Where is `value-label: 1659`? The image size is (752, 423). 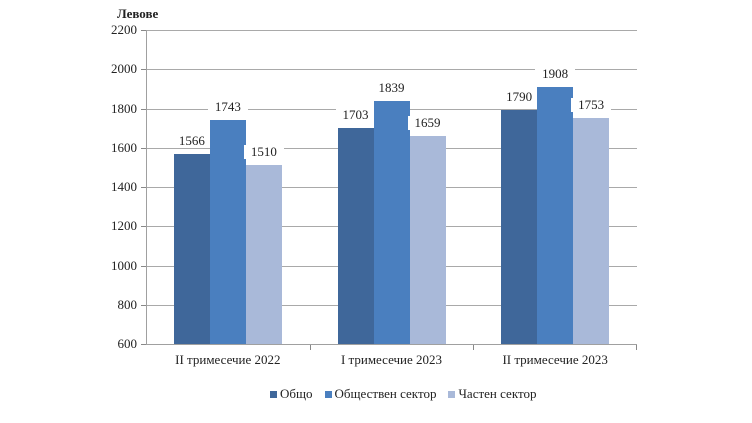
value-label: 1659 is located at coordinates (427, 123).